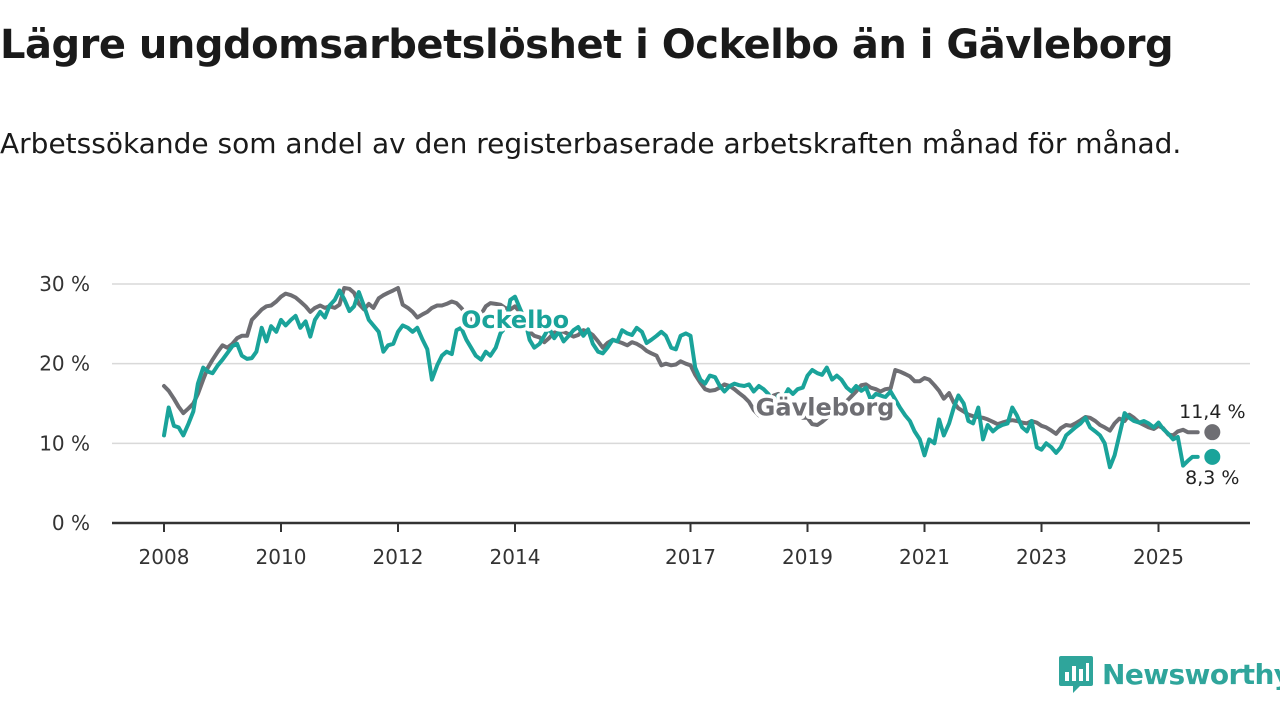 The image size is (1280, 720). Describe the element at coordinates (1076, 674) in the screenshot. I see `newsworthy-chart-icon` at that location.